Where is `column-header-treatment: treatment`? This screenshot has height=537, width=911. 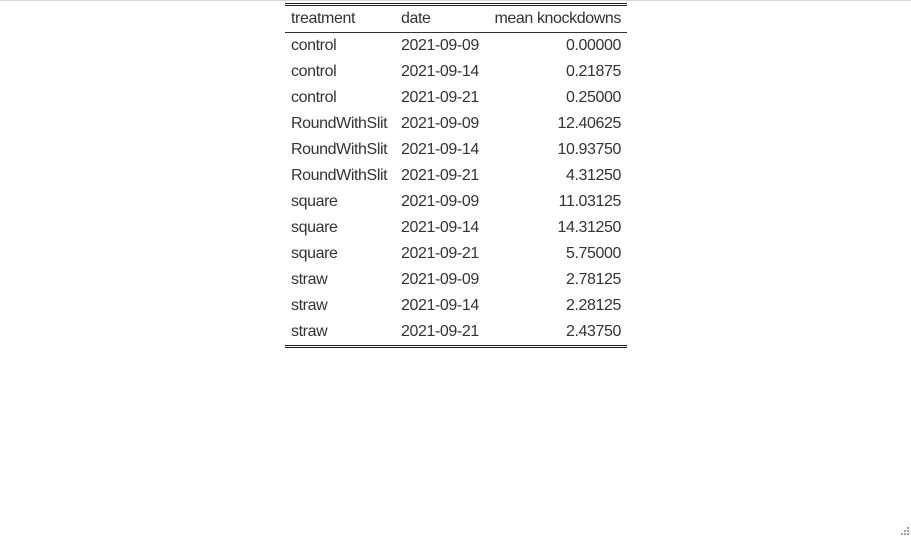 column-header-treatment: treatment is located at coordinates (340, 18).